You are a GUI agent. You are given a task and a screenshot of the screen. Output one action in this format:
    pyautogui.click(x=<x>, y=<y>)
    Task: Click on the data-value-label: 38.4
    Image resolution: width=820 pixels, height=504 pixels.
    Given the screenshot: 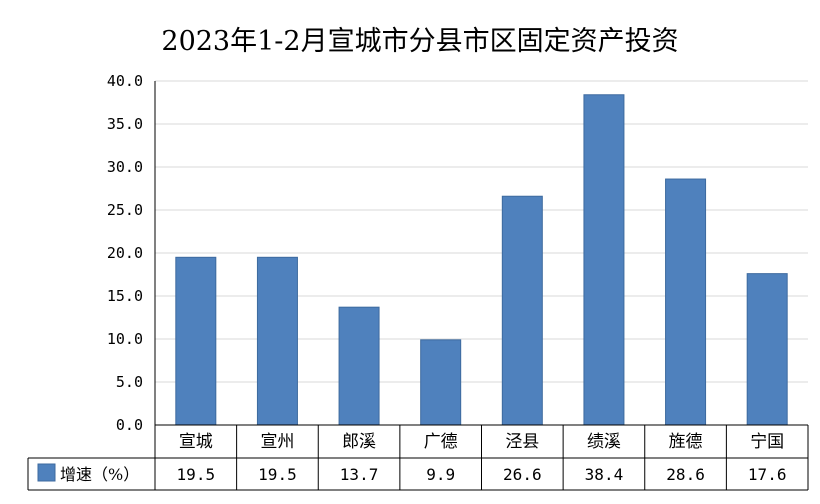 What is the action you would take?
    pyautogui.click(x=604, y=474)
    